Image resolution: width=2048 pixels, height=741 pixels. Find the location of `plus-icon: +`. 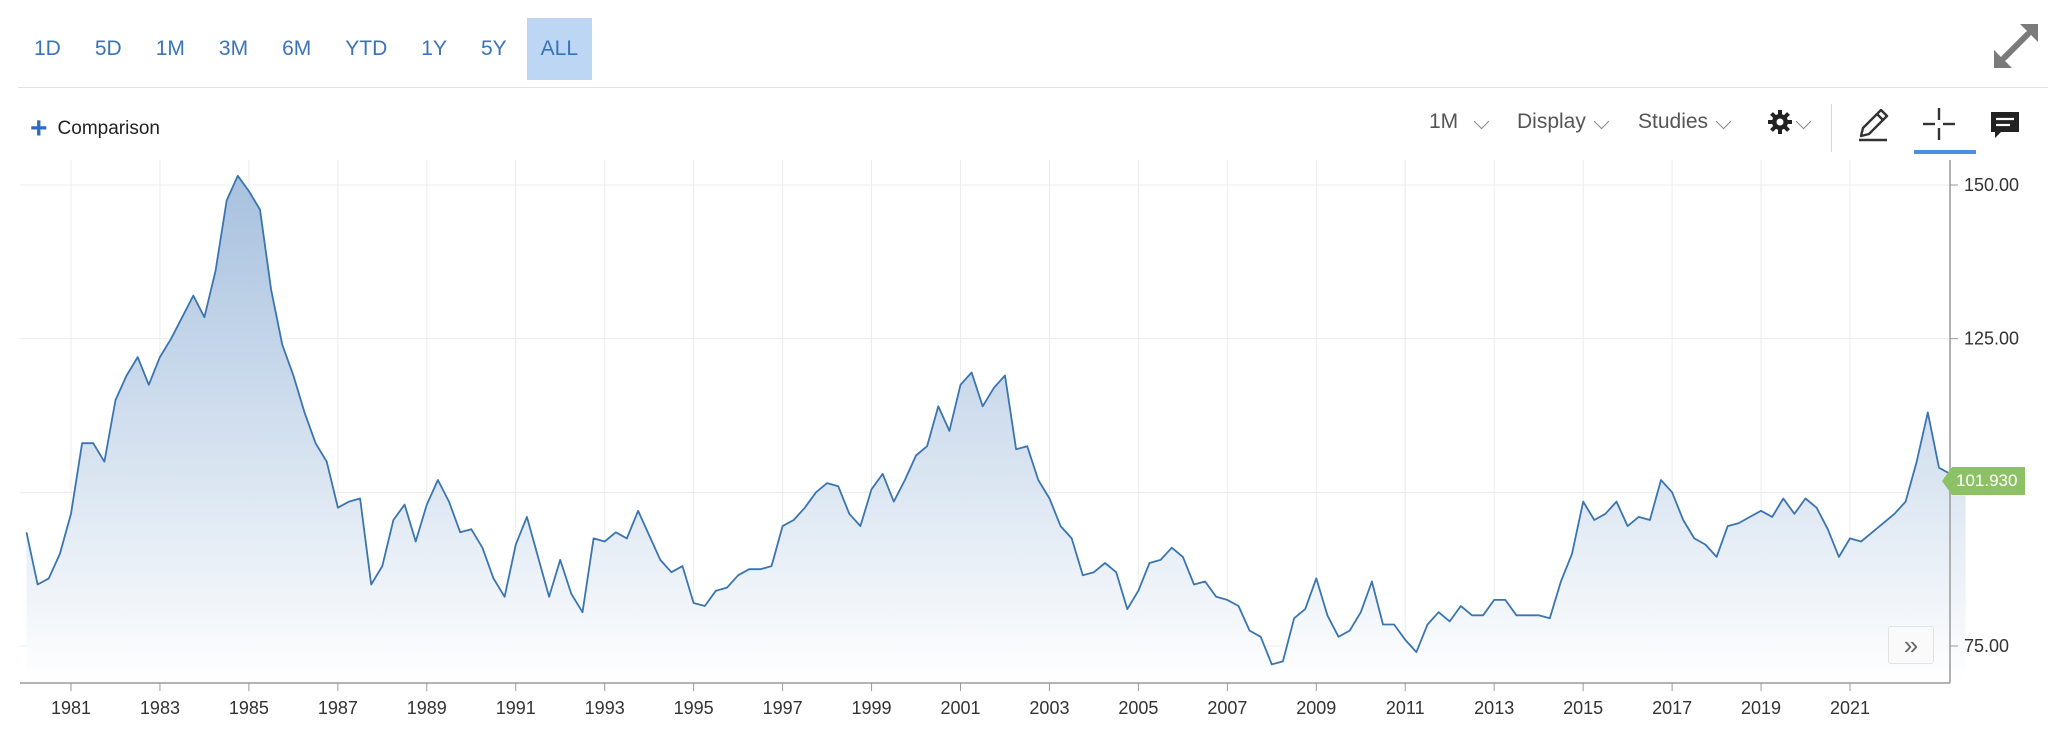

plus-icon: + is located at coordinates (39, 128).